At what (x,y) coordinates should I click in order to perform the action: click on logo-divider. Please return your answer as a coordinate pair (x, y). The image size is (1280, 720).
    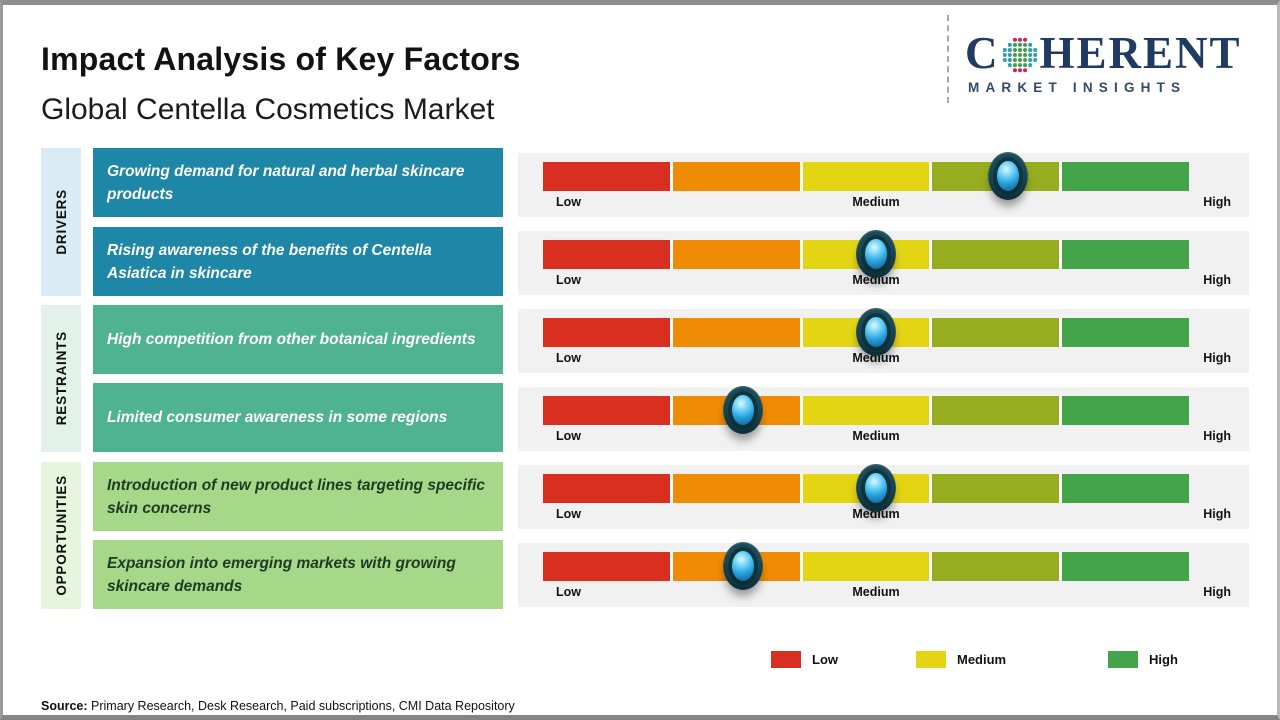
    Looking at the image, I should click on (948, 59).